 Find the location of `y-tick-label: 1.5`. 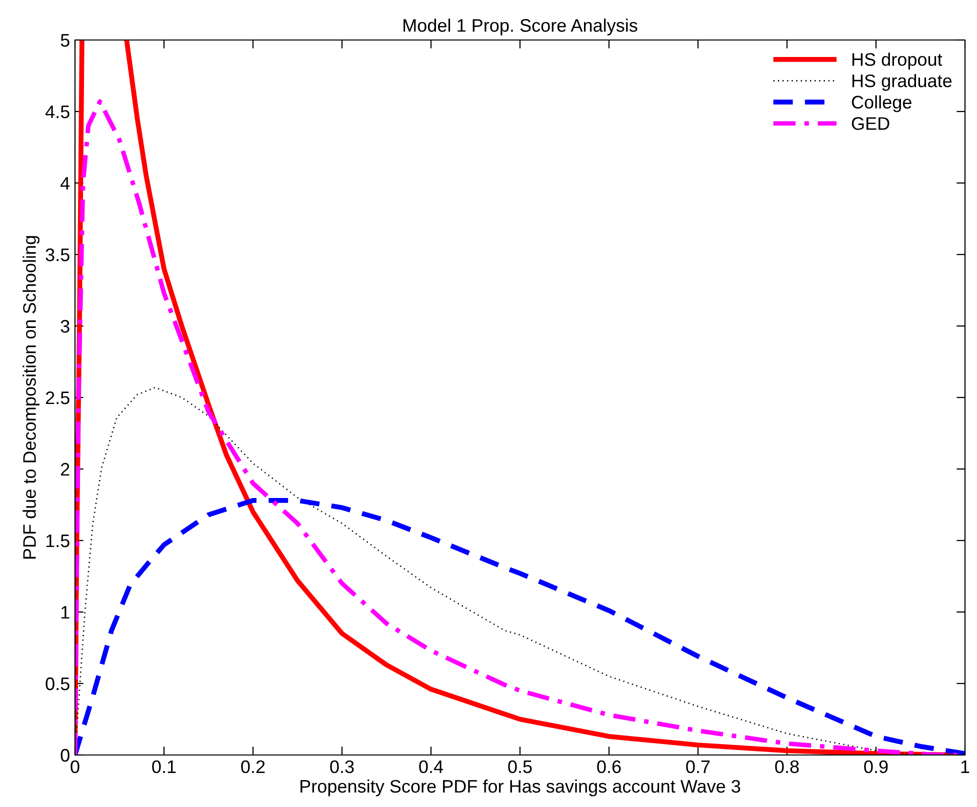

y-tick-label: 1.5 is located at coordinates (58, 541).